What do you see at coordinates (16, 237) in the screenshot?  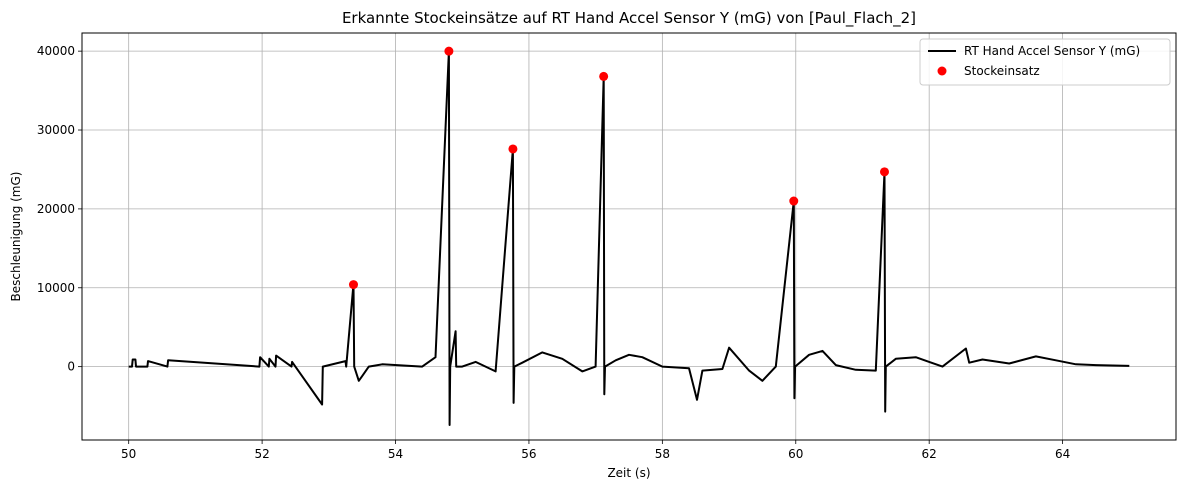 I see `y-axis-label: Beschleunigung (mG)` at bounding box center [16, 237].